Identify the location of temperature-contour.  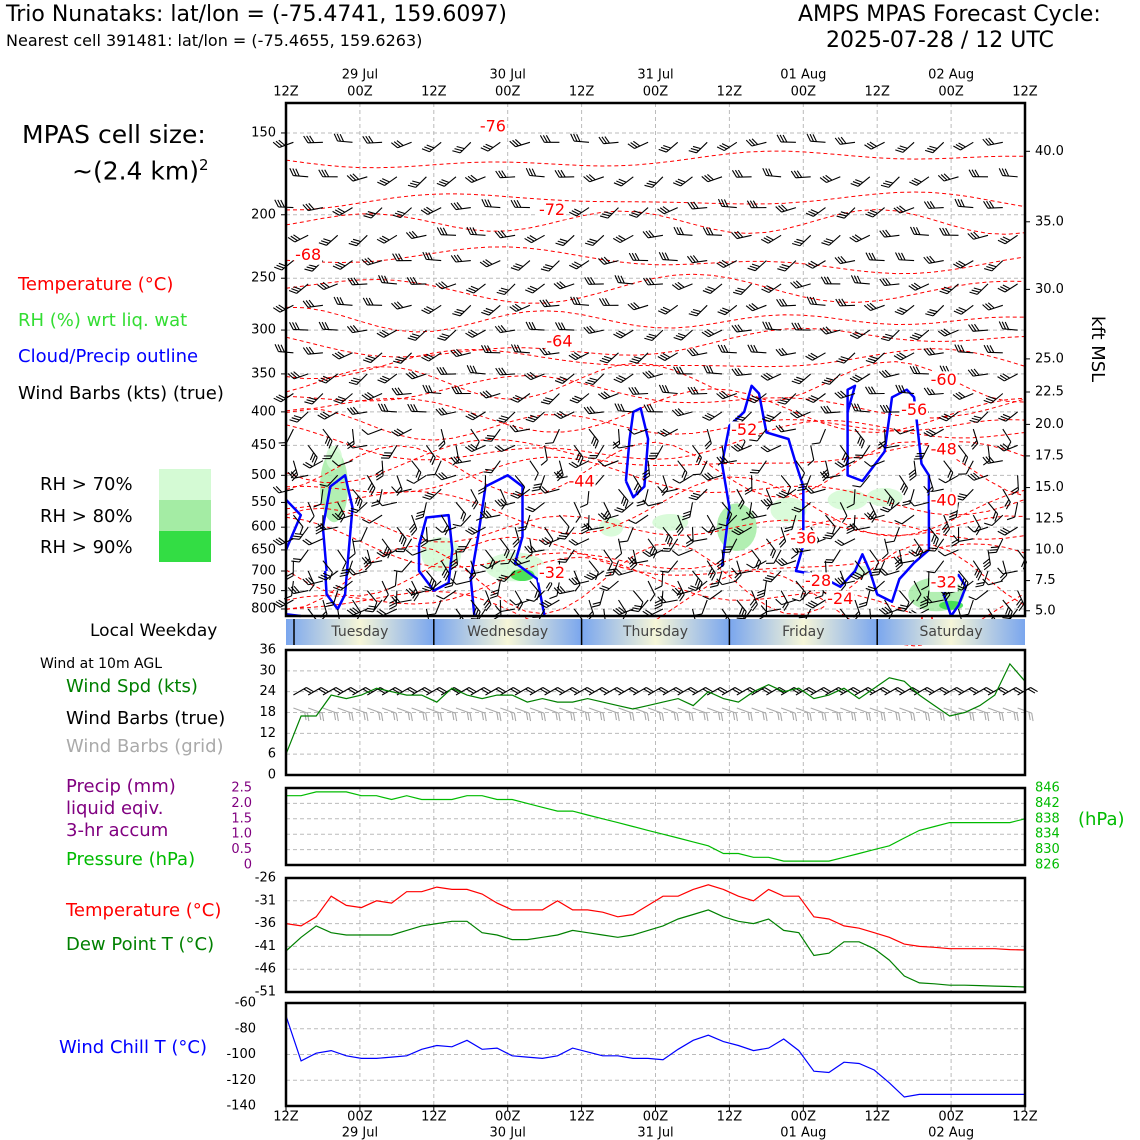
(655, 397).